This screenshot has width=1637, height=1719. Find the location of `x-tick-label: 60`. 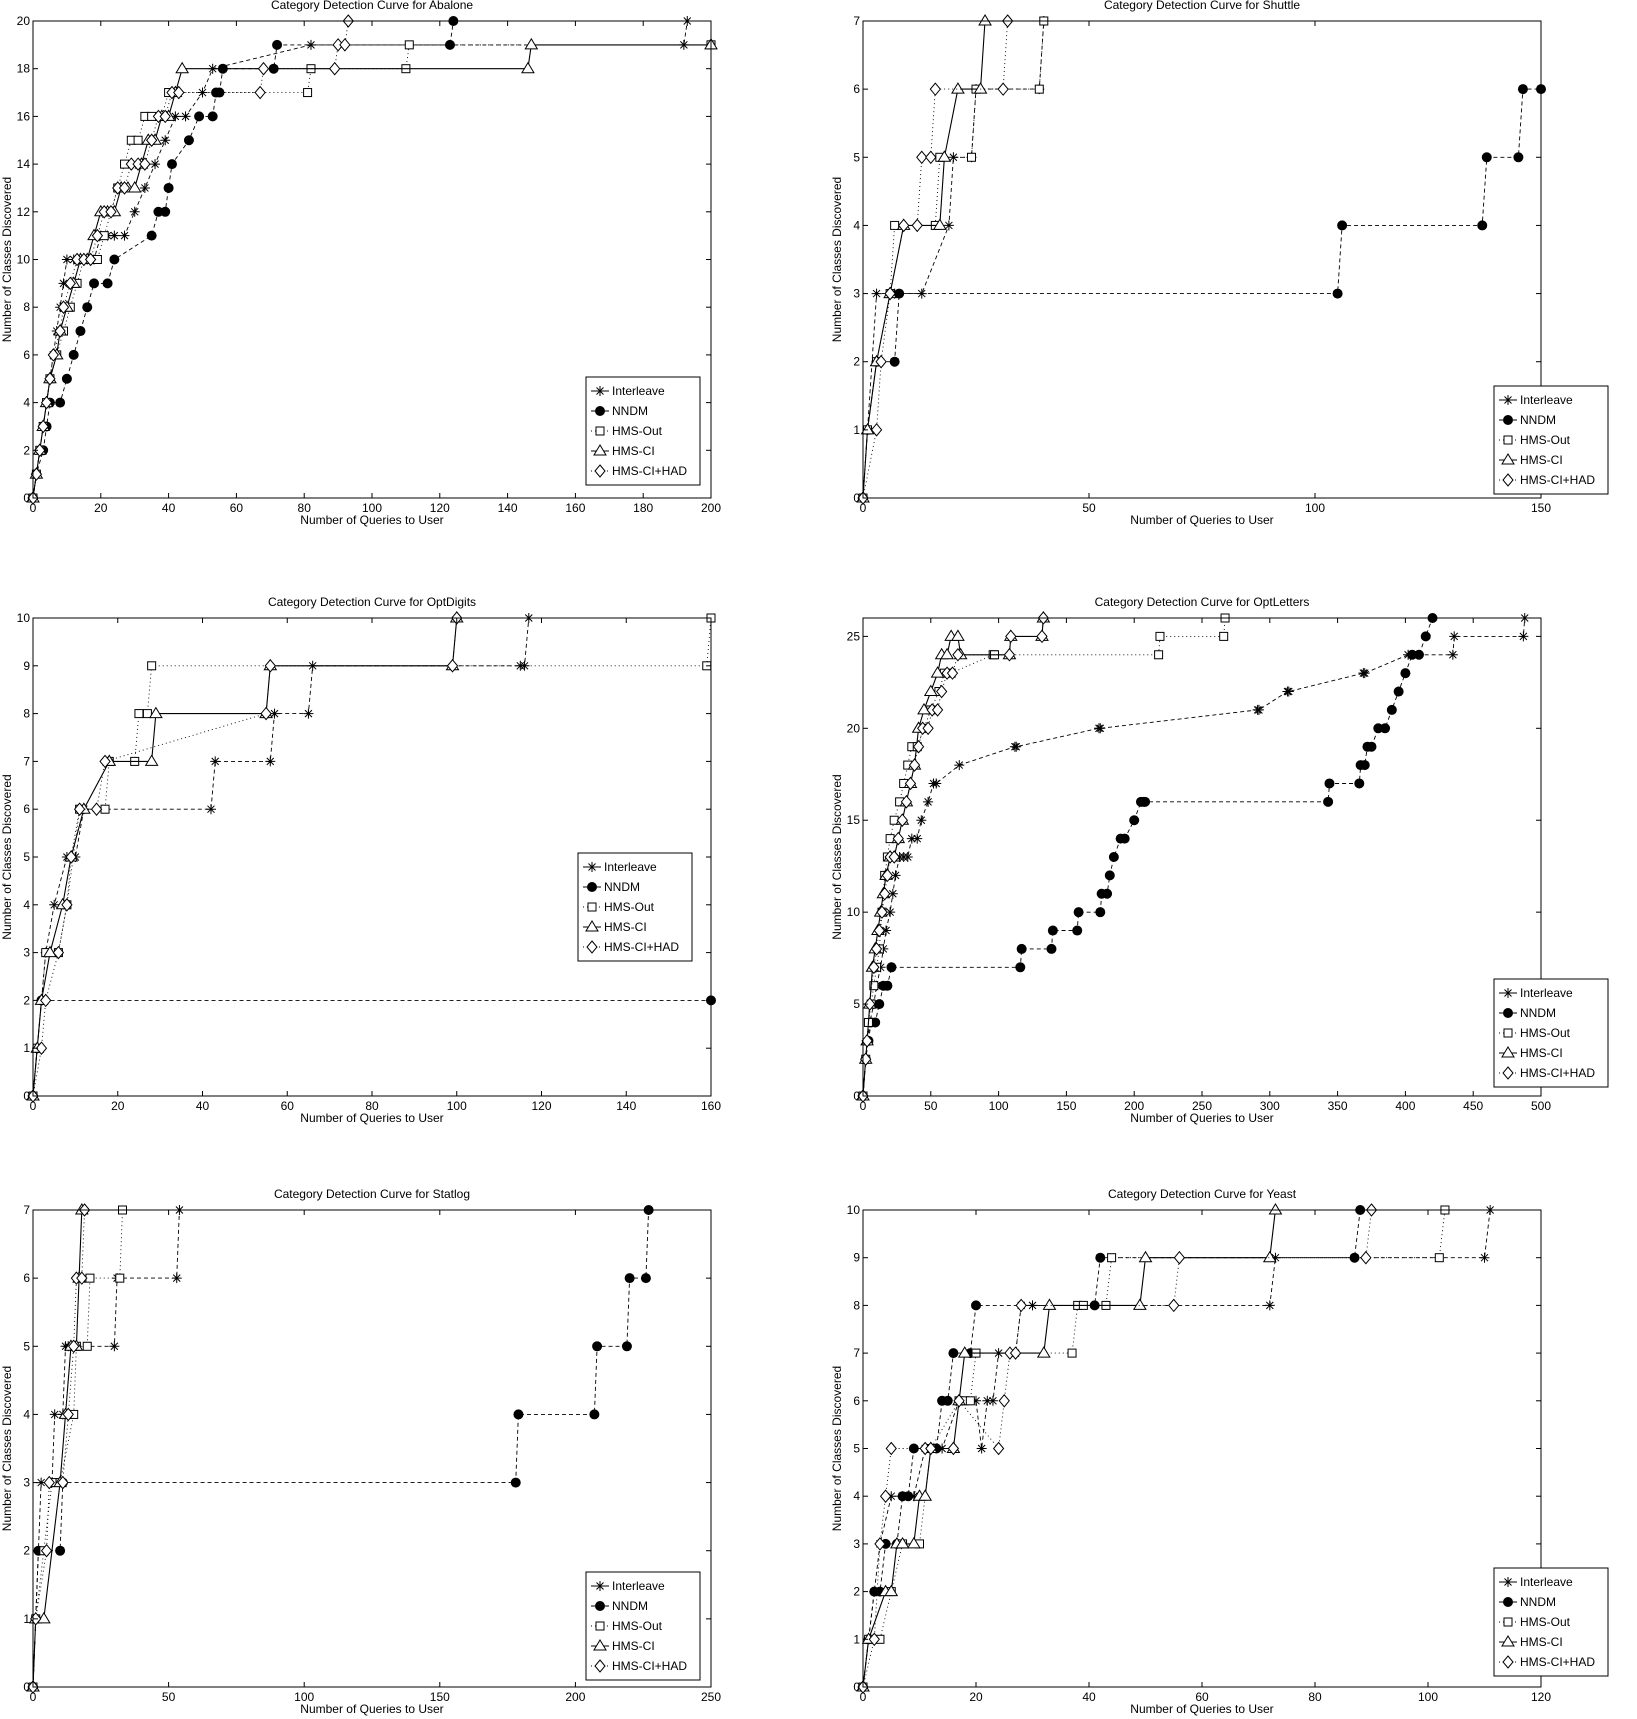

x-tick-label: 60 is located at coordinates (288, 1106).